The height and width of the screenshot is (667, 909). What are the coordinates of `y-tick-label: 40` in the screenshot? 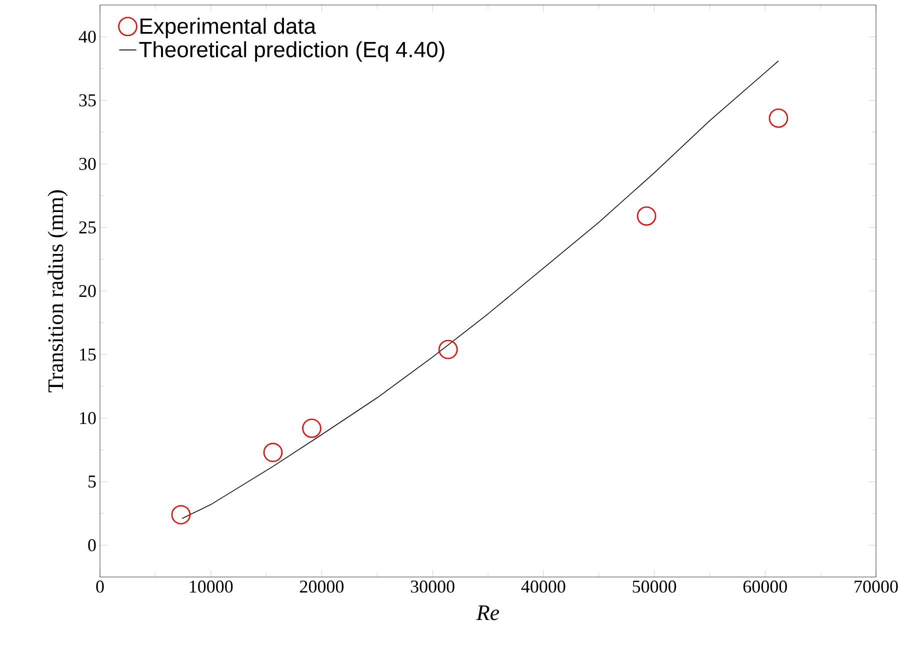 It's located at (87, 36).